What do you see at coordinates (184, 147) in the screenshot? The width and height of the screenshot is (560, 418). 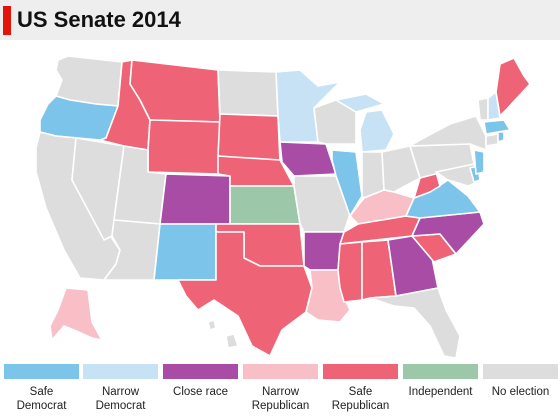 I see `state-wyoming` at bounding box center [184, 147].